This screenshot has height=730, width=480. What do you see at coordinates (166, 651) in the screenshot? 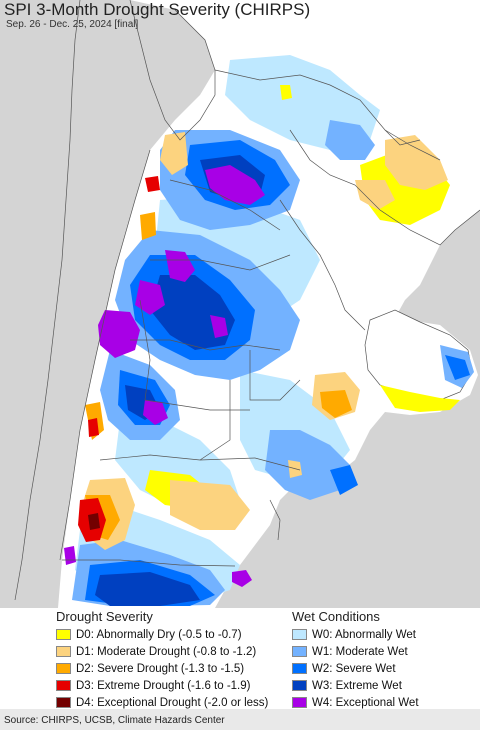
I see `legend-label-d1: D1: Moderate Drought (-0.8 to -1.2)` at bounding box center [166, 651].